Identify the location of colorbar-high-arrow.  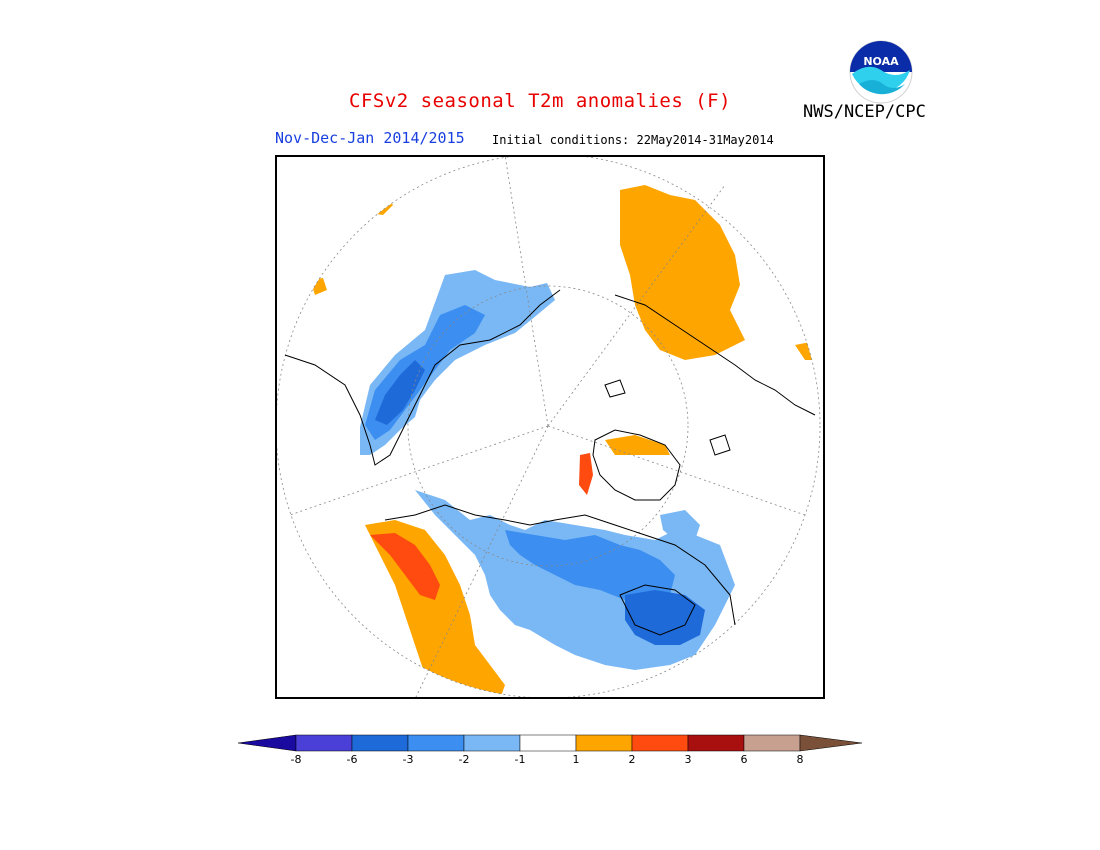
(831, 743).